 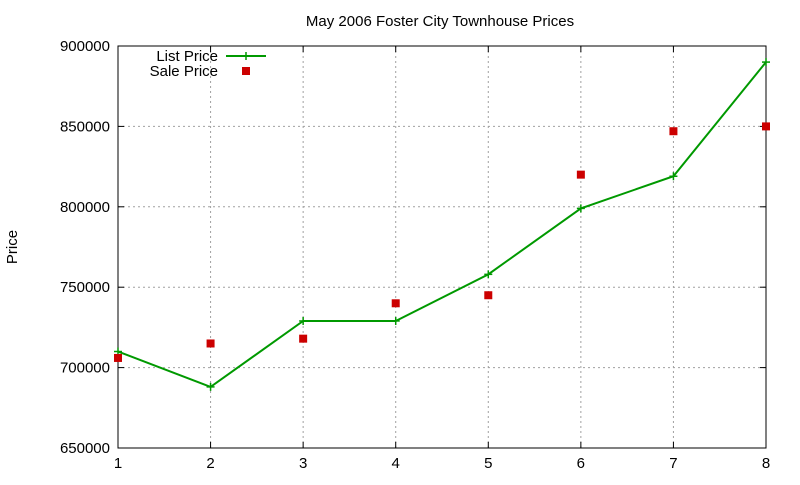 I want to click on x-tick-label: 5, so click(x=488, y=463).